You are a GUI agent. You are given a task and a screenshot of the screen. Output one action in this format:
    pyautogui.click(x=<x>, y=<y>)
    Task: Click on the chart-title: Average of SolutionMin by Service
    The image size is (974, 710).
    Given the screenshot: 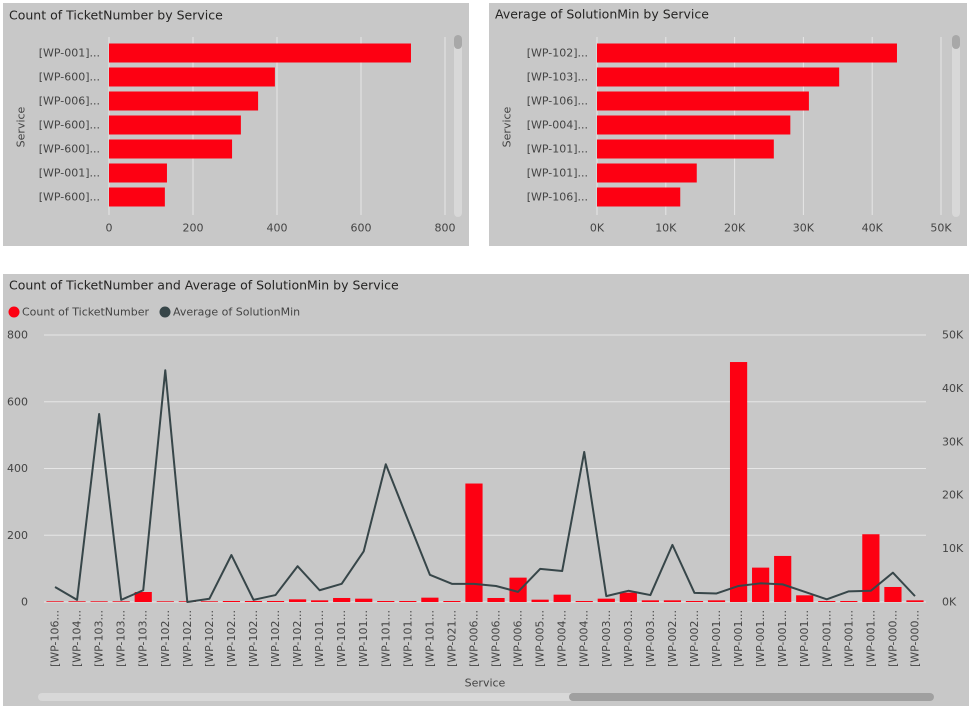 What is the action you would take?
    pyautogui.click(x=602, y=14)
    